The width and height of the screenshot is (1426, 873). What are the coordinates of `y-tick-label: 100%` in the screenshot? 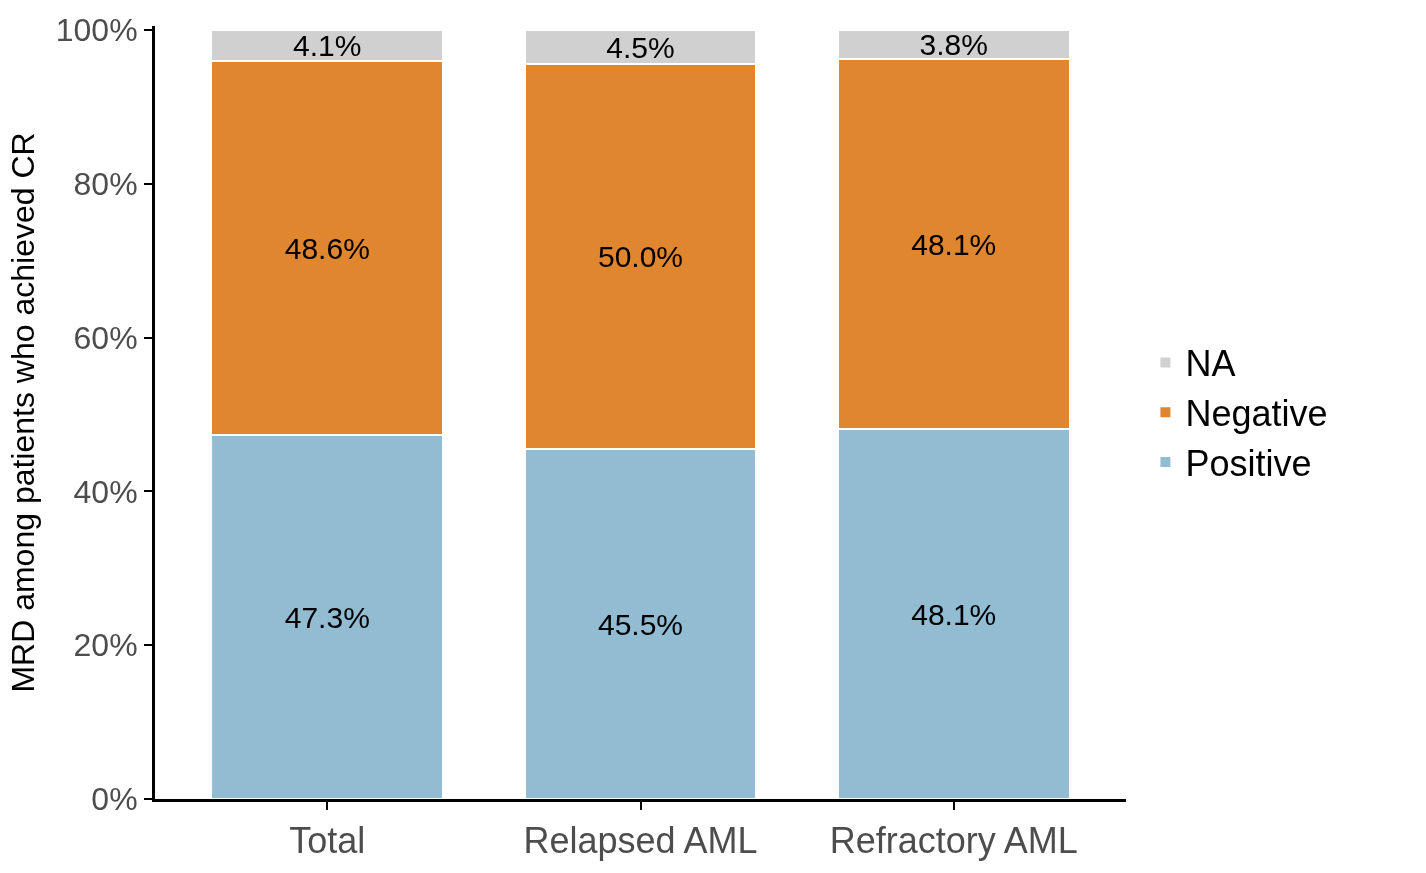 It's located at (96, 30).